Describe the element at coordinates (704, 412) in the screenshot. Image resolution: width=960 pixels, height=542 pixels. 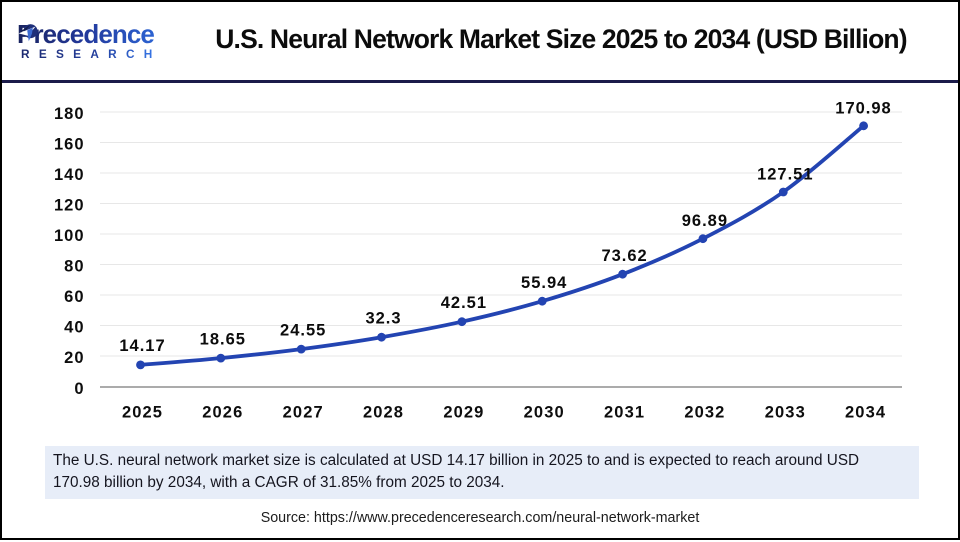
I see `svg-text: 2032` at that location.